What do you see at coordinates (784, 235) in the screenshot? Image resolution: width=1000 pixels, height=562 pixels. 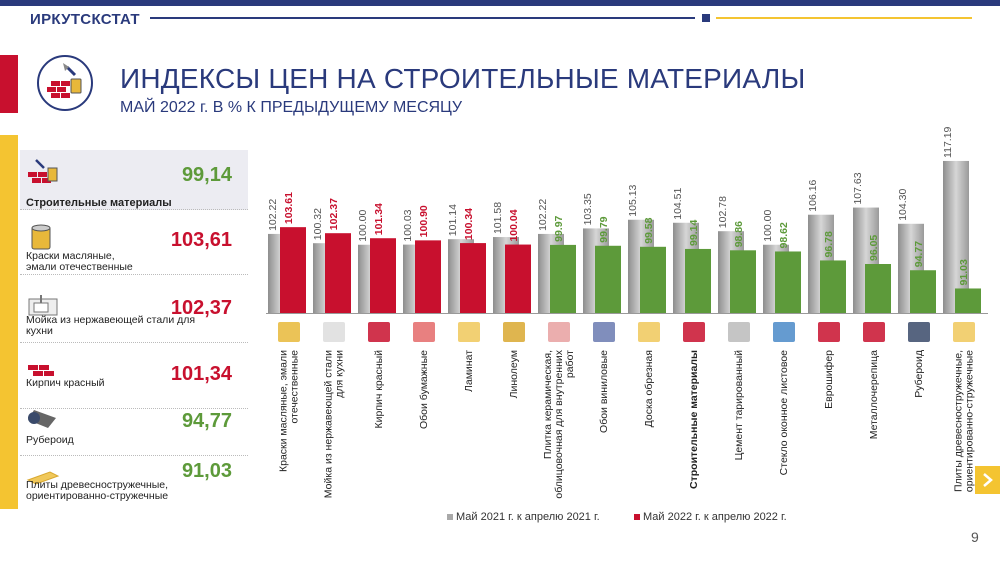 I see `data-label-2022: 98.62` at bounding box center [784, 235].